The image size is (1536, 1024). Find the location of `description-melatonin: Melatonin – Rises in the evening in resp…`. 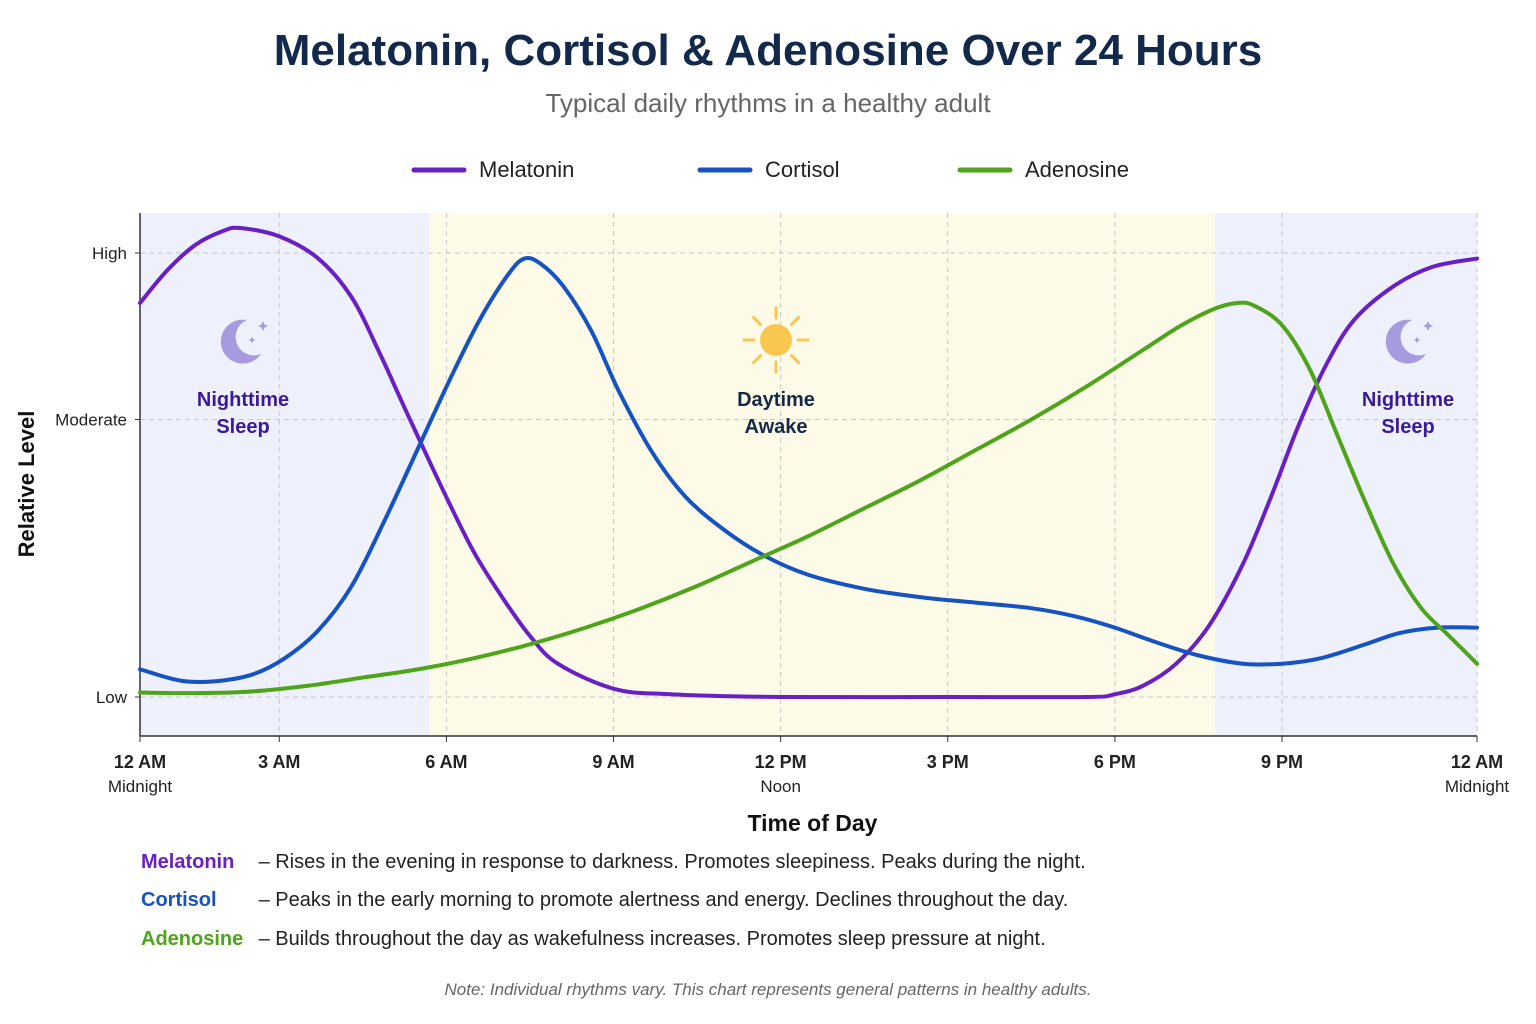

description-melatonin: Melatonin – Rises in the evening in resp… is located at coordinates (613, 862).